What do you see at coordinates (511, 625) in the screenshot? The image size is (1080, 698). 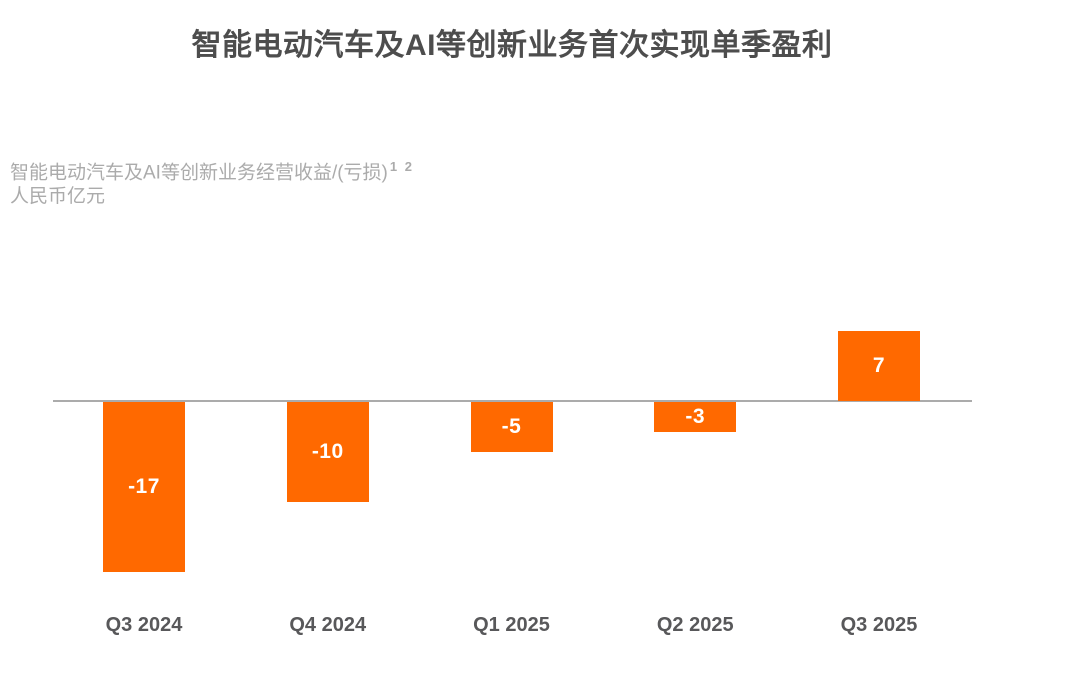 I see `category-label: Q1 2025` at bounding box center [511, 625].